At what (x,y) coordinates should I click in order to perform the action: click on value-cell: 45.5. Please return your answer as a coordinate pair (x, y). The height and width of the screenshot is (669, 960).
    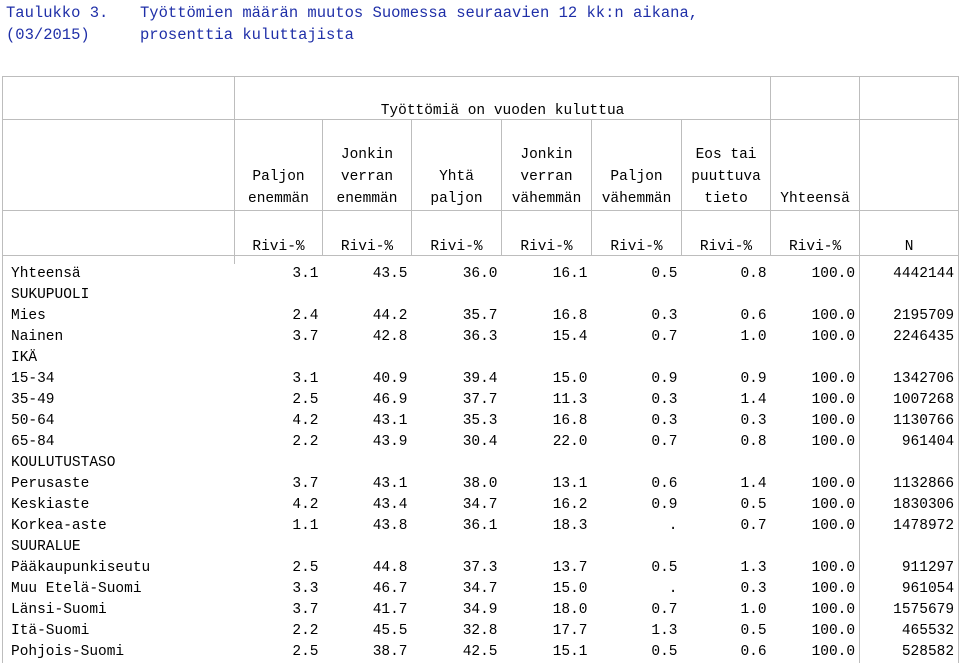
    Looking at the image, I should click on (390, 631).